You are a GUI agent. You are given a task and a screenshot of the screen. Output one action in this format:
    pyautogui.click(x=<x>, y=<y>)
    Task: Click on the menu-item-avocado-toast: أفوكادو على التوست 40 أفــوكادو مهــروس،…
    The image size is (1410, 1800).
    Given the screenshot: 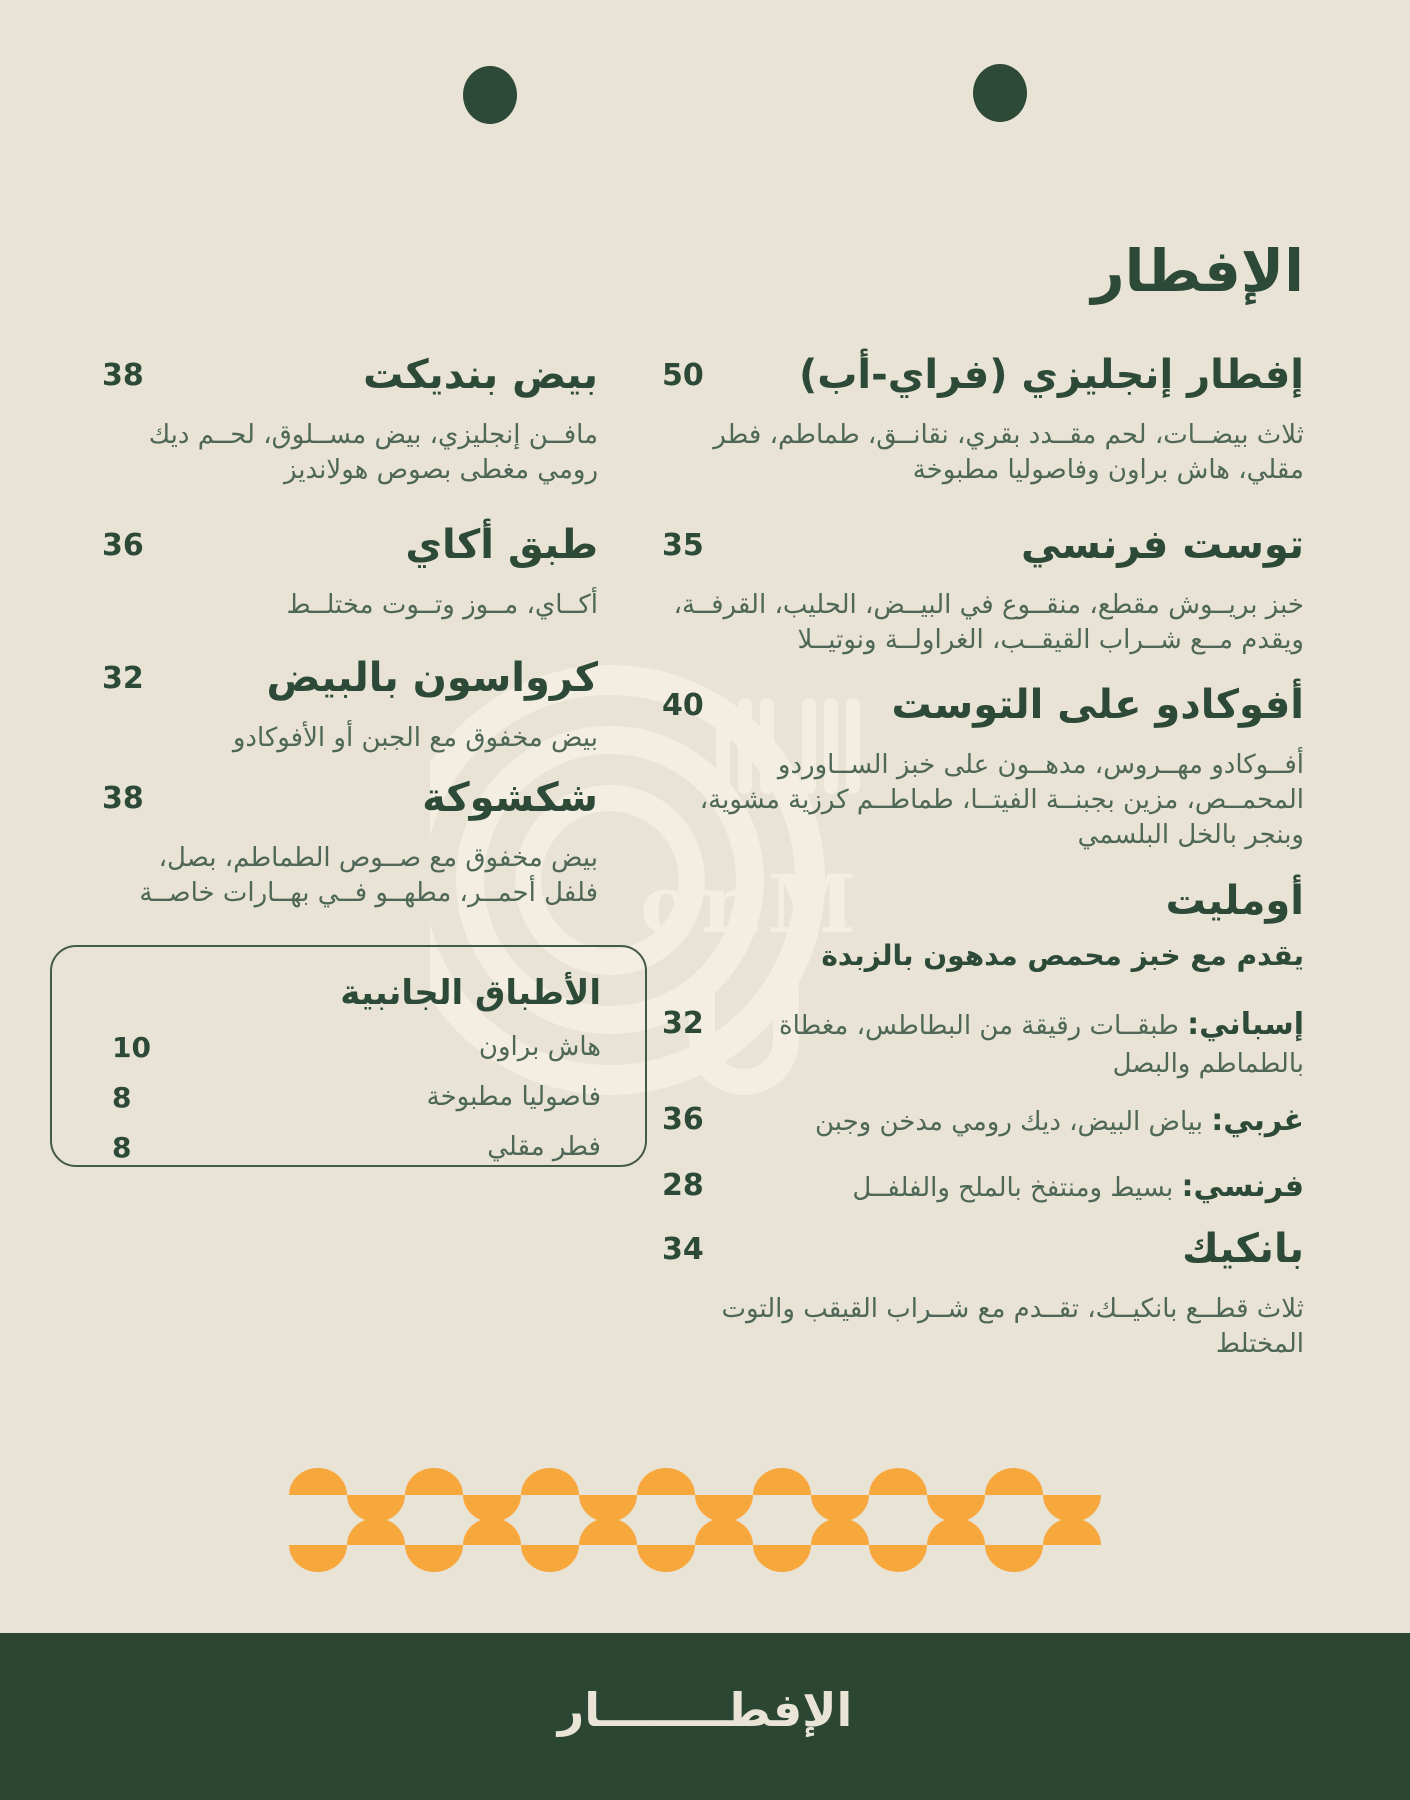 What is the action you would take?
    pyautogui.click(x=983, y=767)
    